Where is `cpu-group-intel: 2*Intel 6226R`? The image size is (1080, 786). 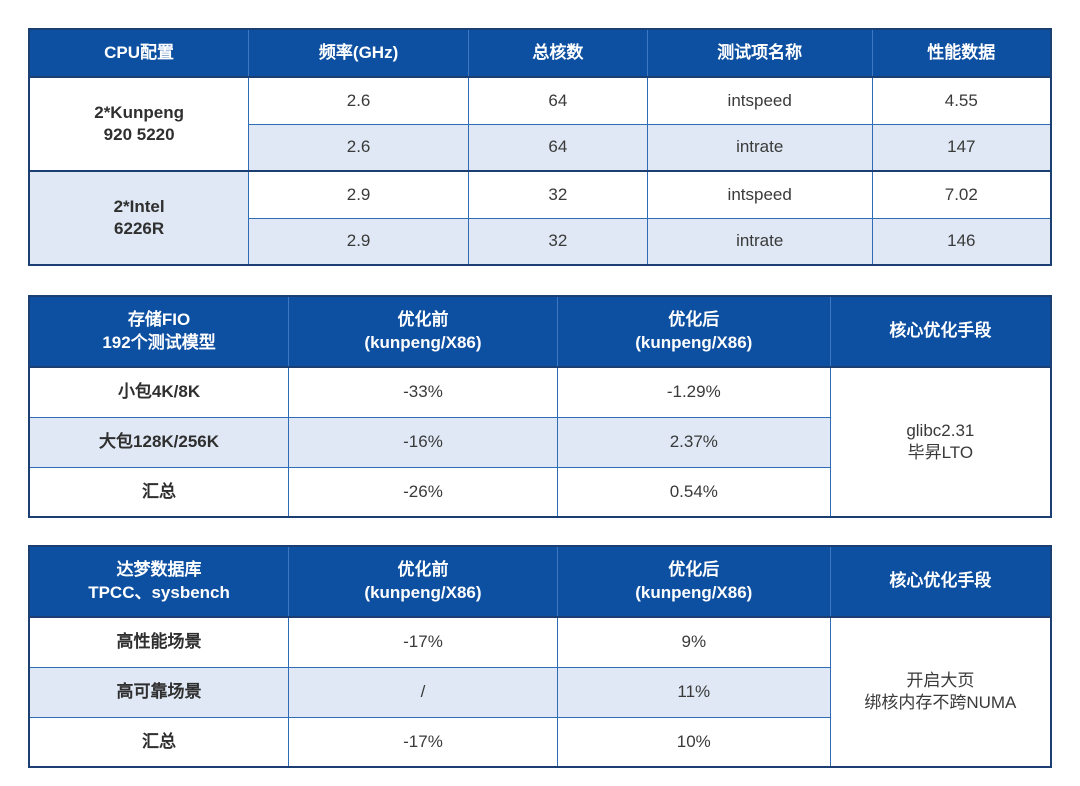
cpu-group-intel: 2*Intel 6226R is located at coordinates (139, 218).